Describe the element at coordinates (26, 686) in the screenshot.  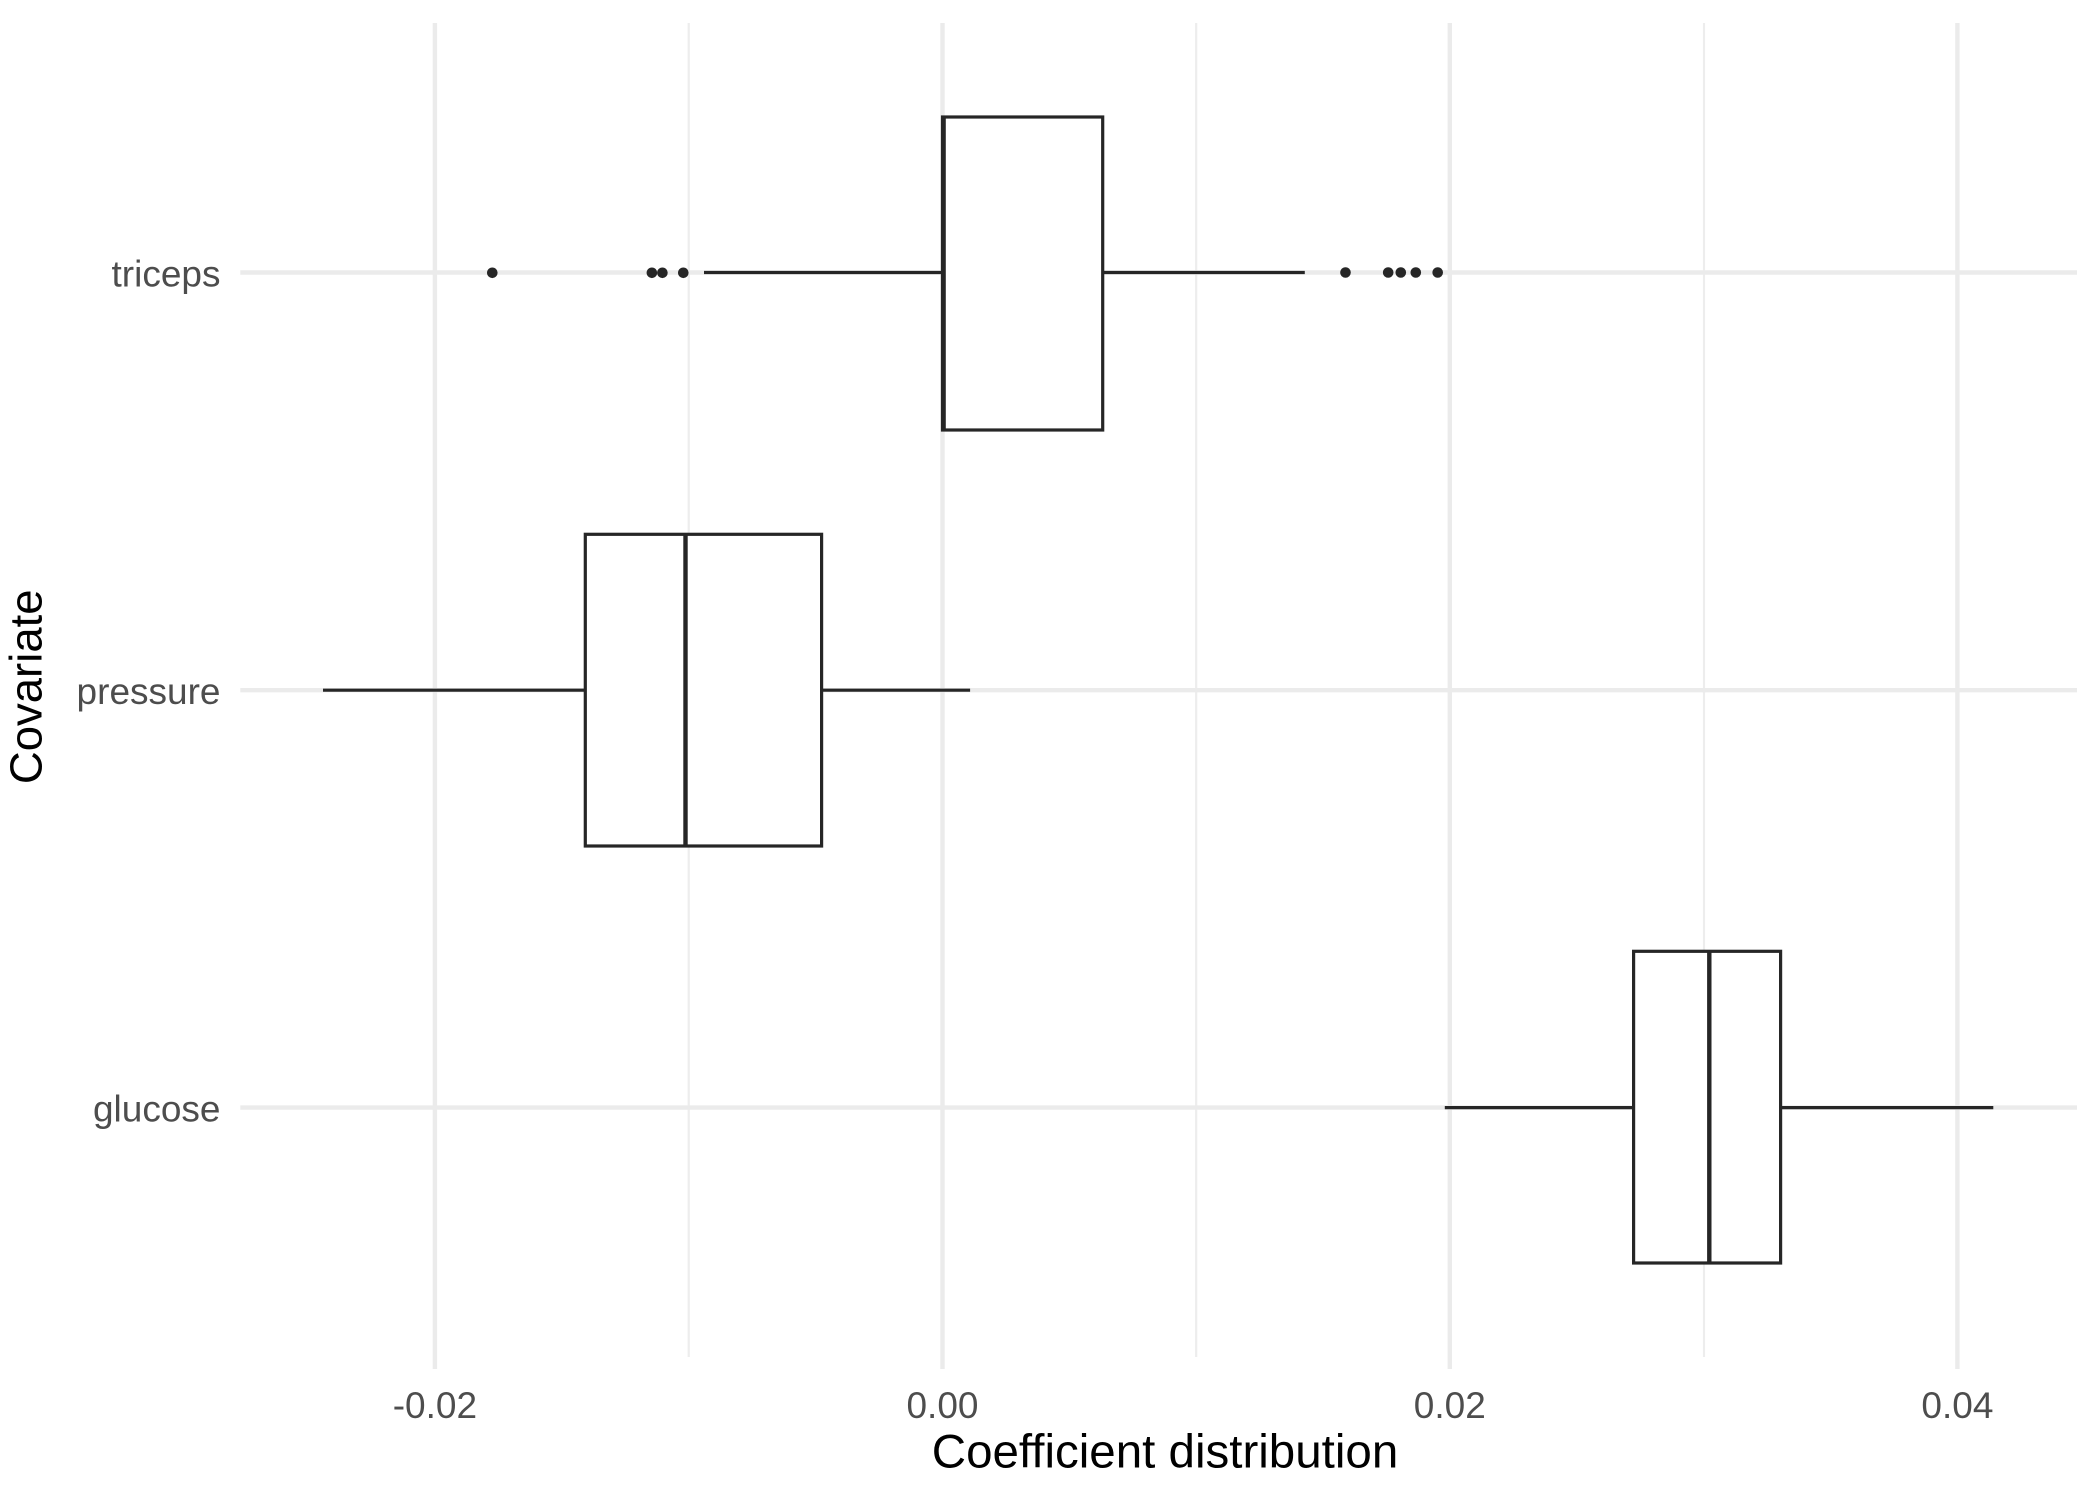
I see `svg-text: Covariate` at that location.